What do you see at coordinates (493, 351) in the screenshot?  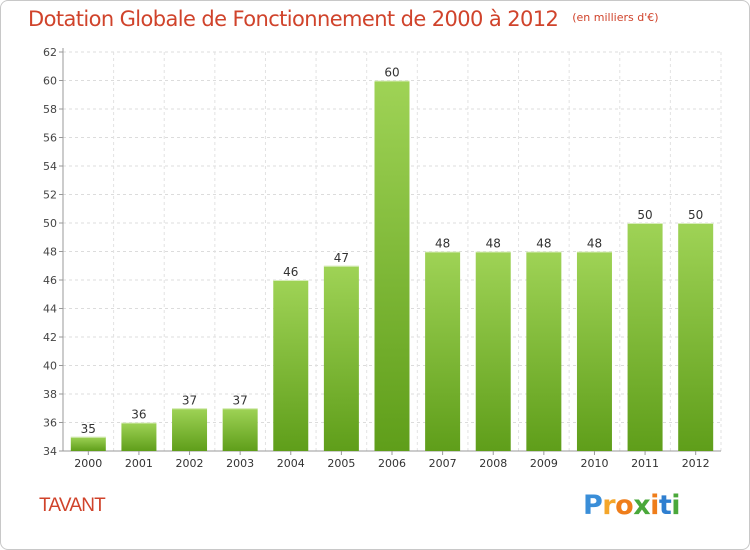 I see `bar-2008` at bounding box center [493, 351].